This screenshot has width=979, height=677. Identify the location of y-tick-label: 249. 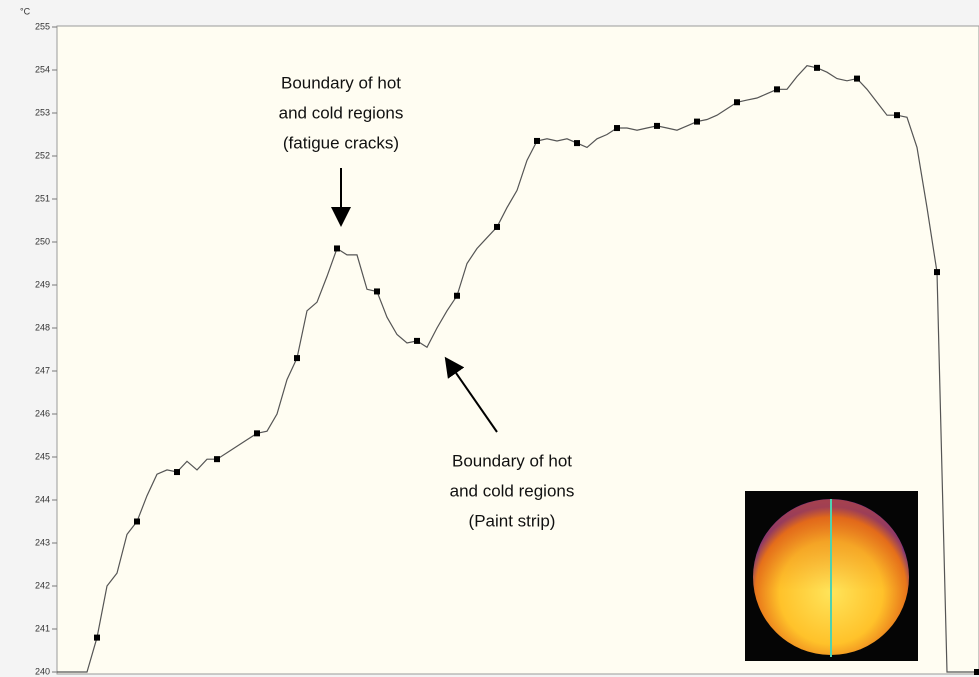
(42, 284).